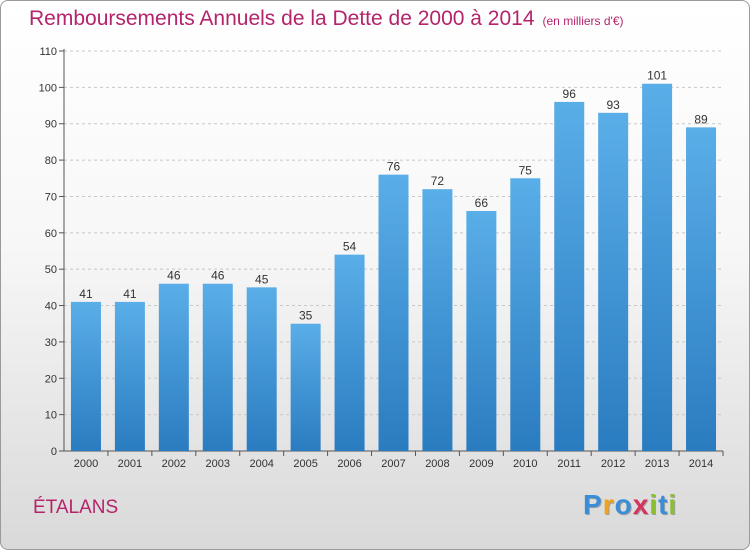 The height and width of the screenshot is (550, 750). Describe the element at coordinates (525, 464) in the screenshot. I see `x-tick-label: 2010` at that location.